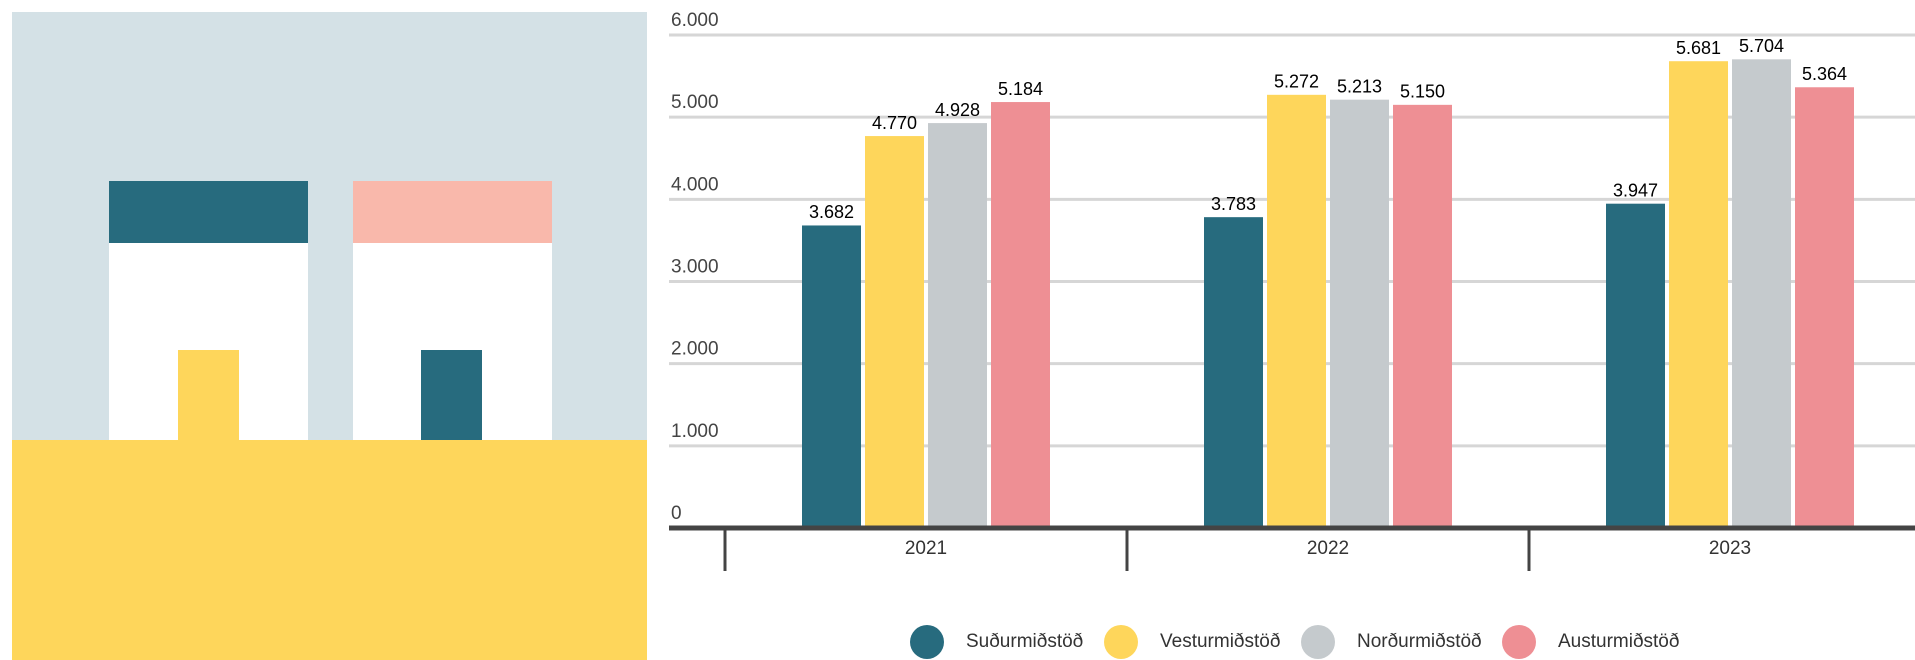  I want to click on legend-label: Austurmiðstöð, so click(1618, 641).